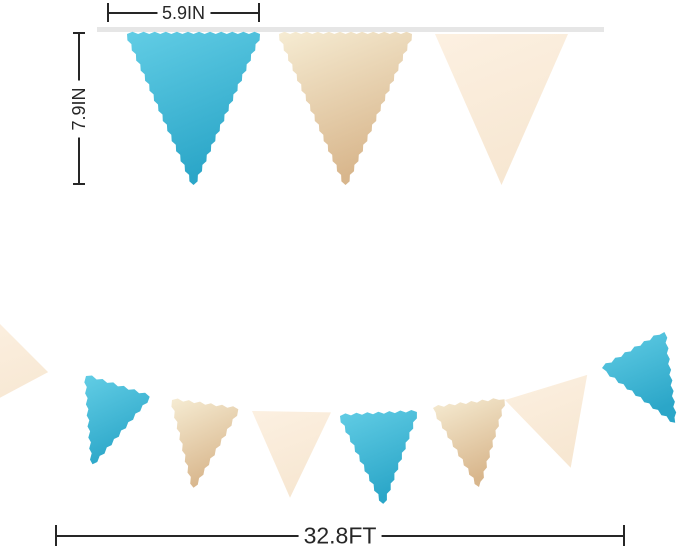  I want to click on top-pennant-blue, so click(193, 108).